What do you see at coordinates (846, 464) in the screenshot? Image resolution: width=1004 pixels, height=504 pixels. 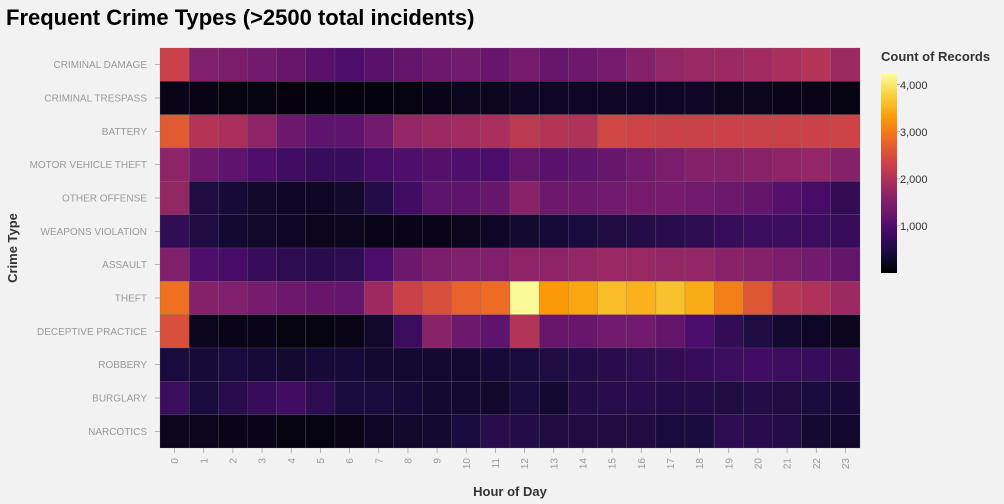 I see `x-tick-label: 23` at bounding box center [846, 464].